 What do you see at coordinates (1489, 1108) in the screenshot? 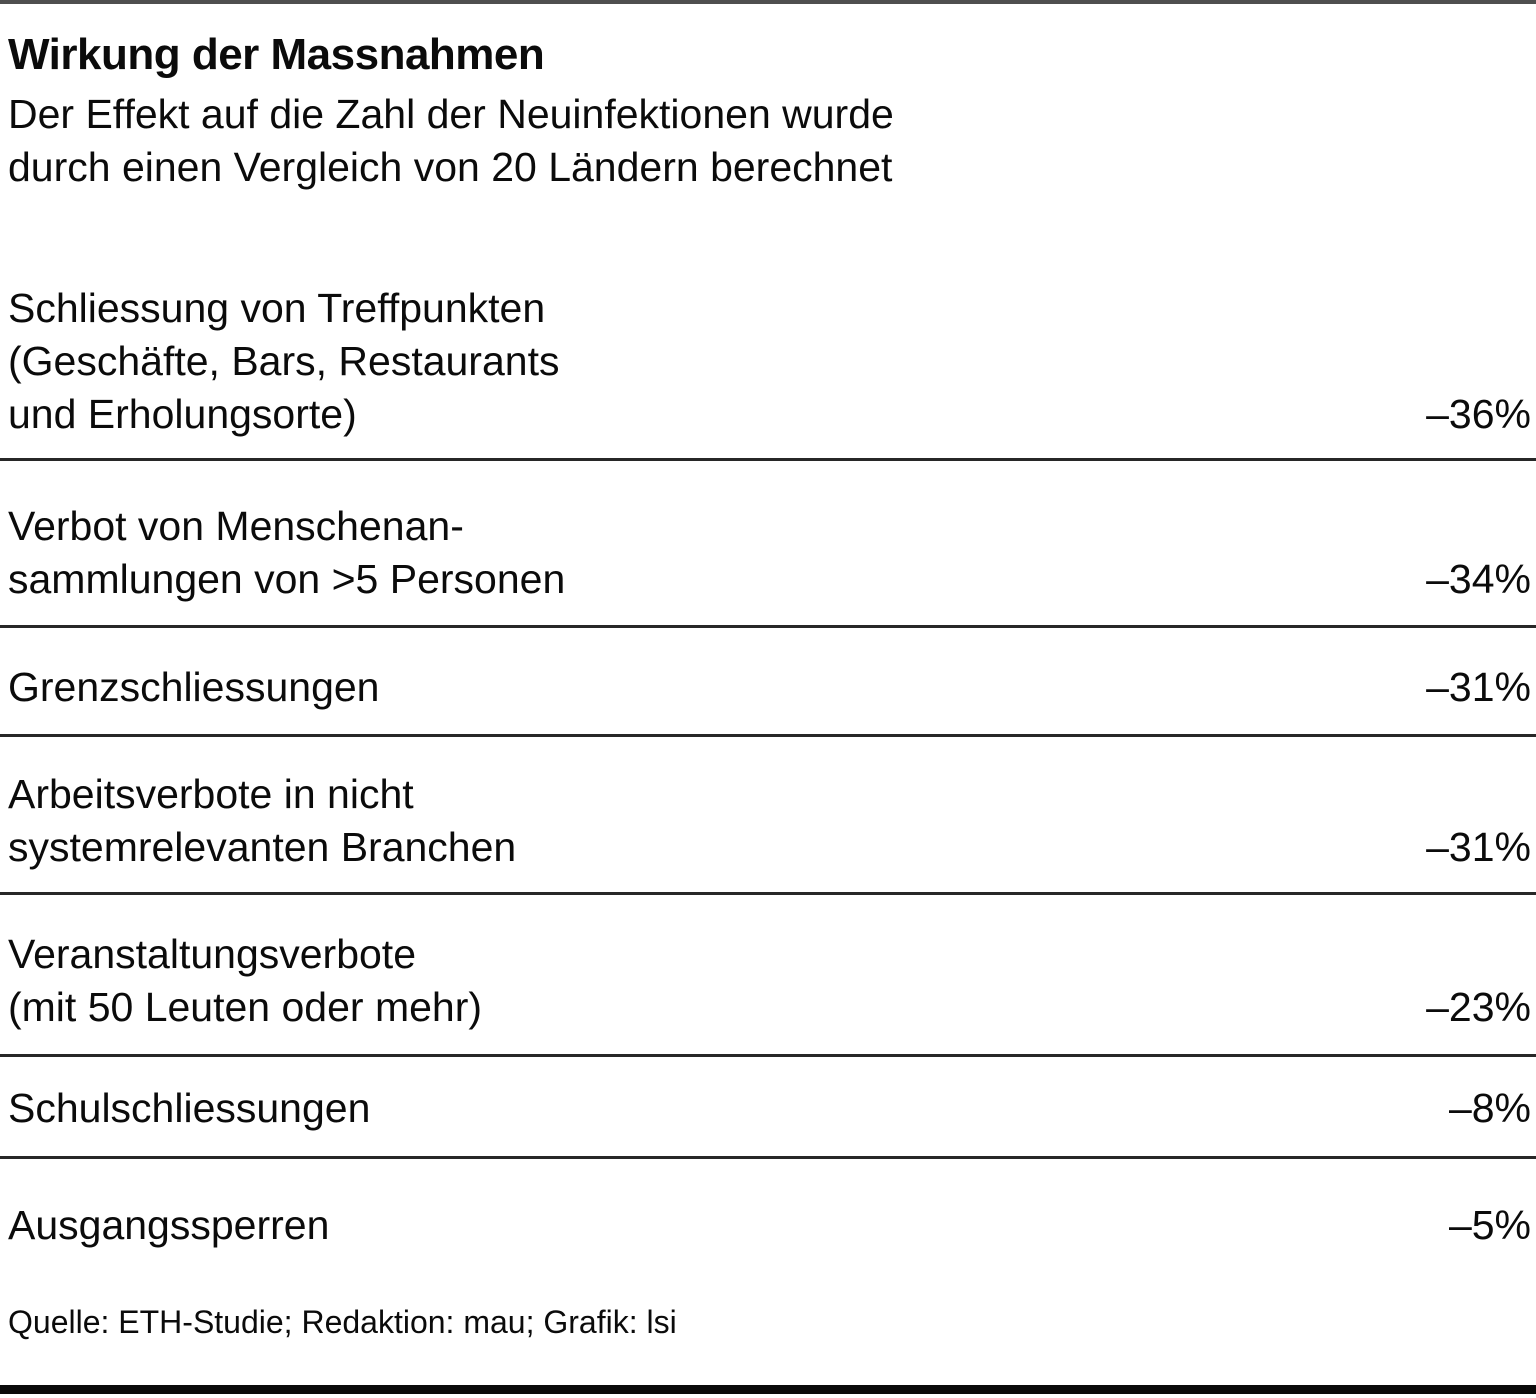
I see `measure-value: –8%` at bounding box center [1489, 1108].